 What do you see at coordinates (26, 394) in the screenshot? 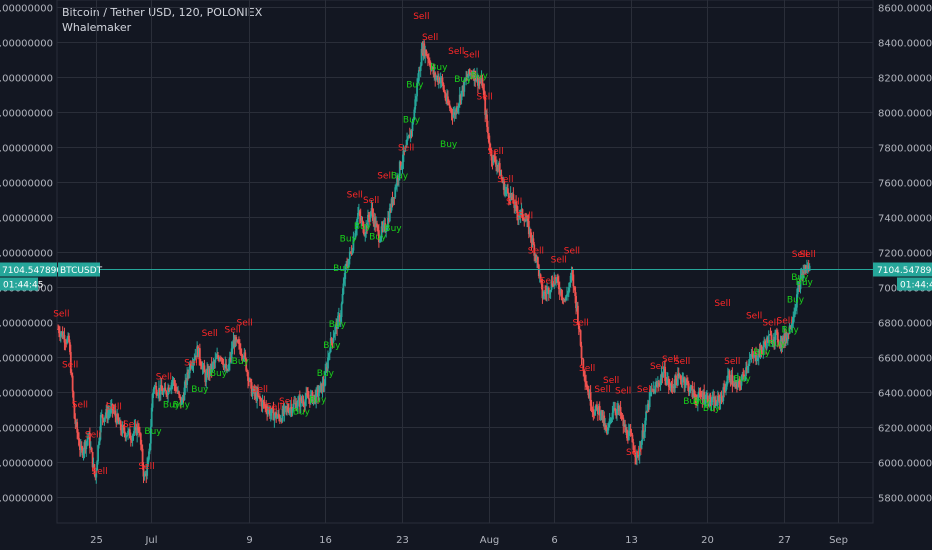
I see `y-tick-label-left: 6400.00000000` at bounding box center [26, 394].